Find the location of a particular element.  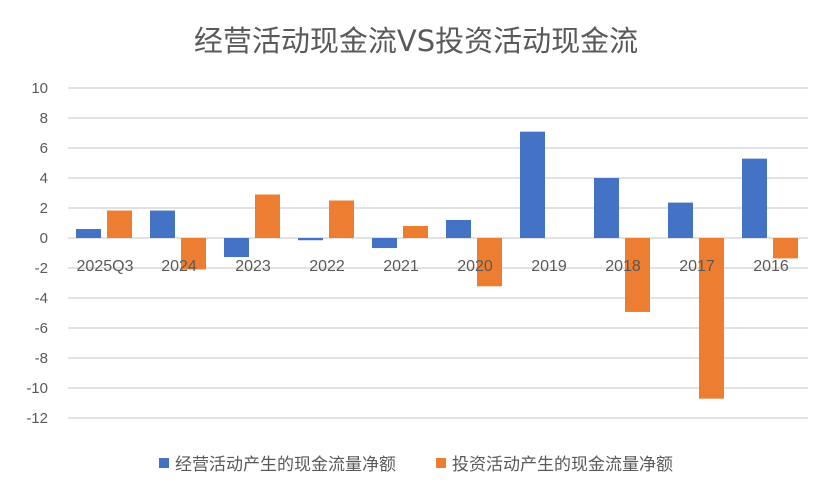

y-tick-label: -10 is located at coordinates (37, 388).